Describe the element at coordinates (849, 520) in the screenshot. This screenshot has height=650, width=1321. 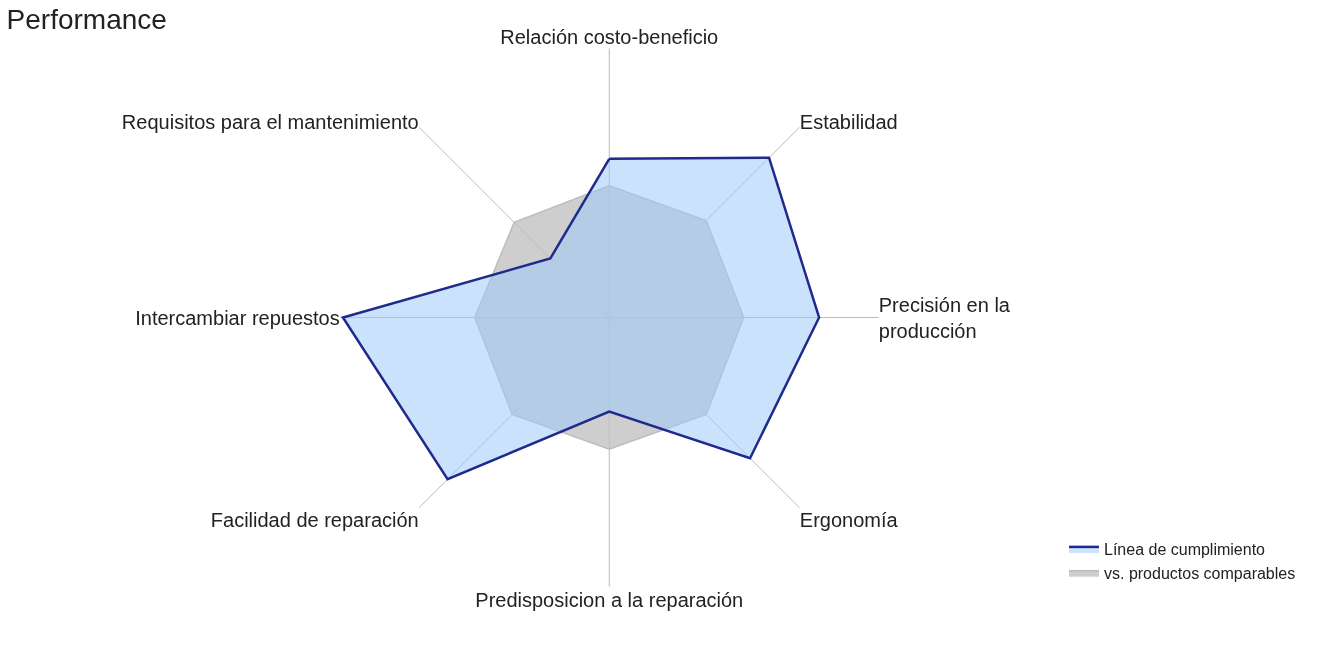
I see `spoke-label: Ergonomía` at that location.